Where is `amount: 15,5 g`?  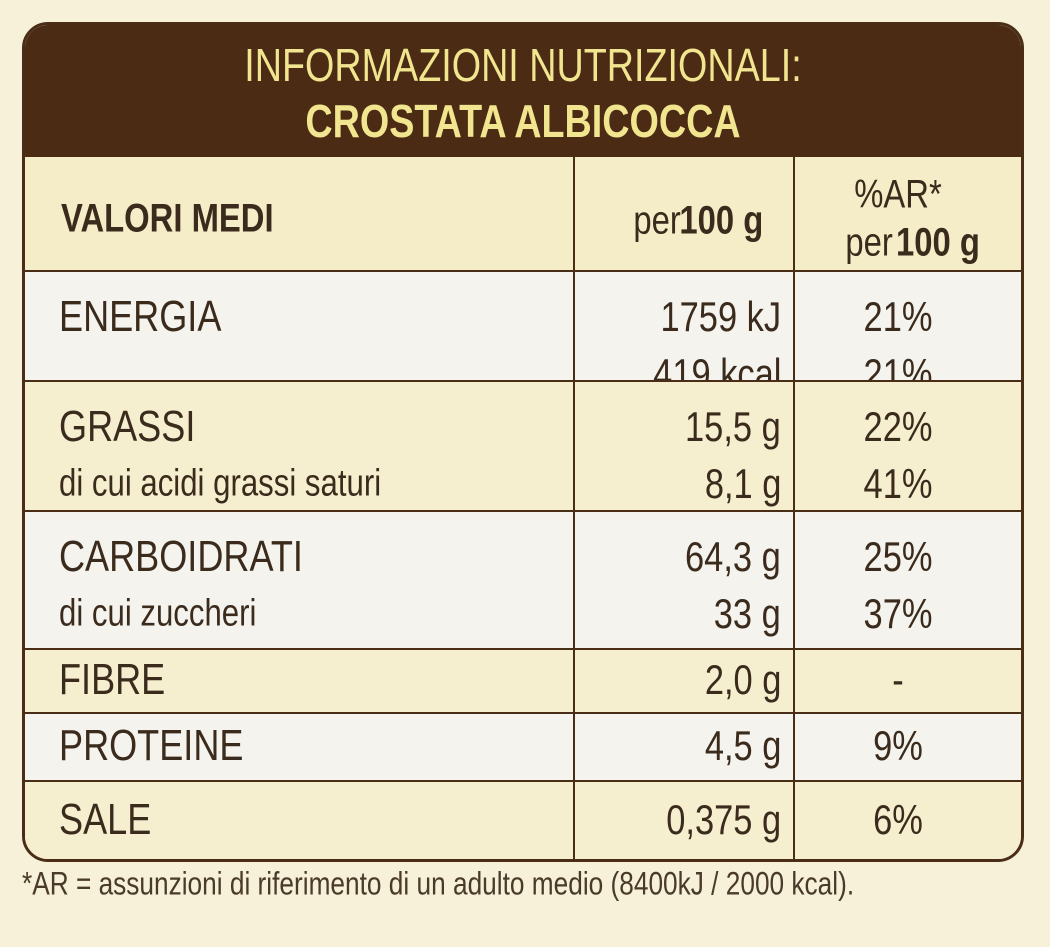
amount: 15,5 g is located at coordinates (733, 426).